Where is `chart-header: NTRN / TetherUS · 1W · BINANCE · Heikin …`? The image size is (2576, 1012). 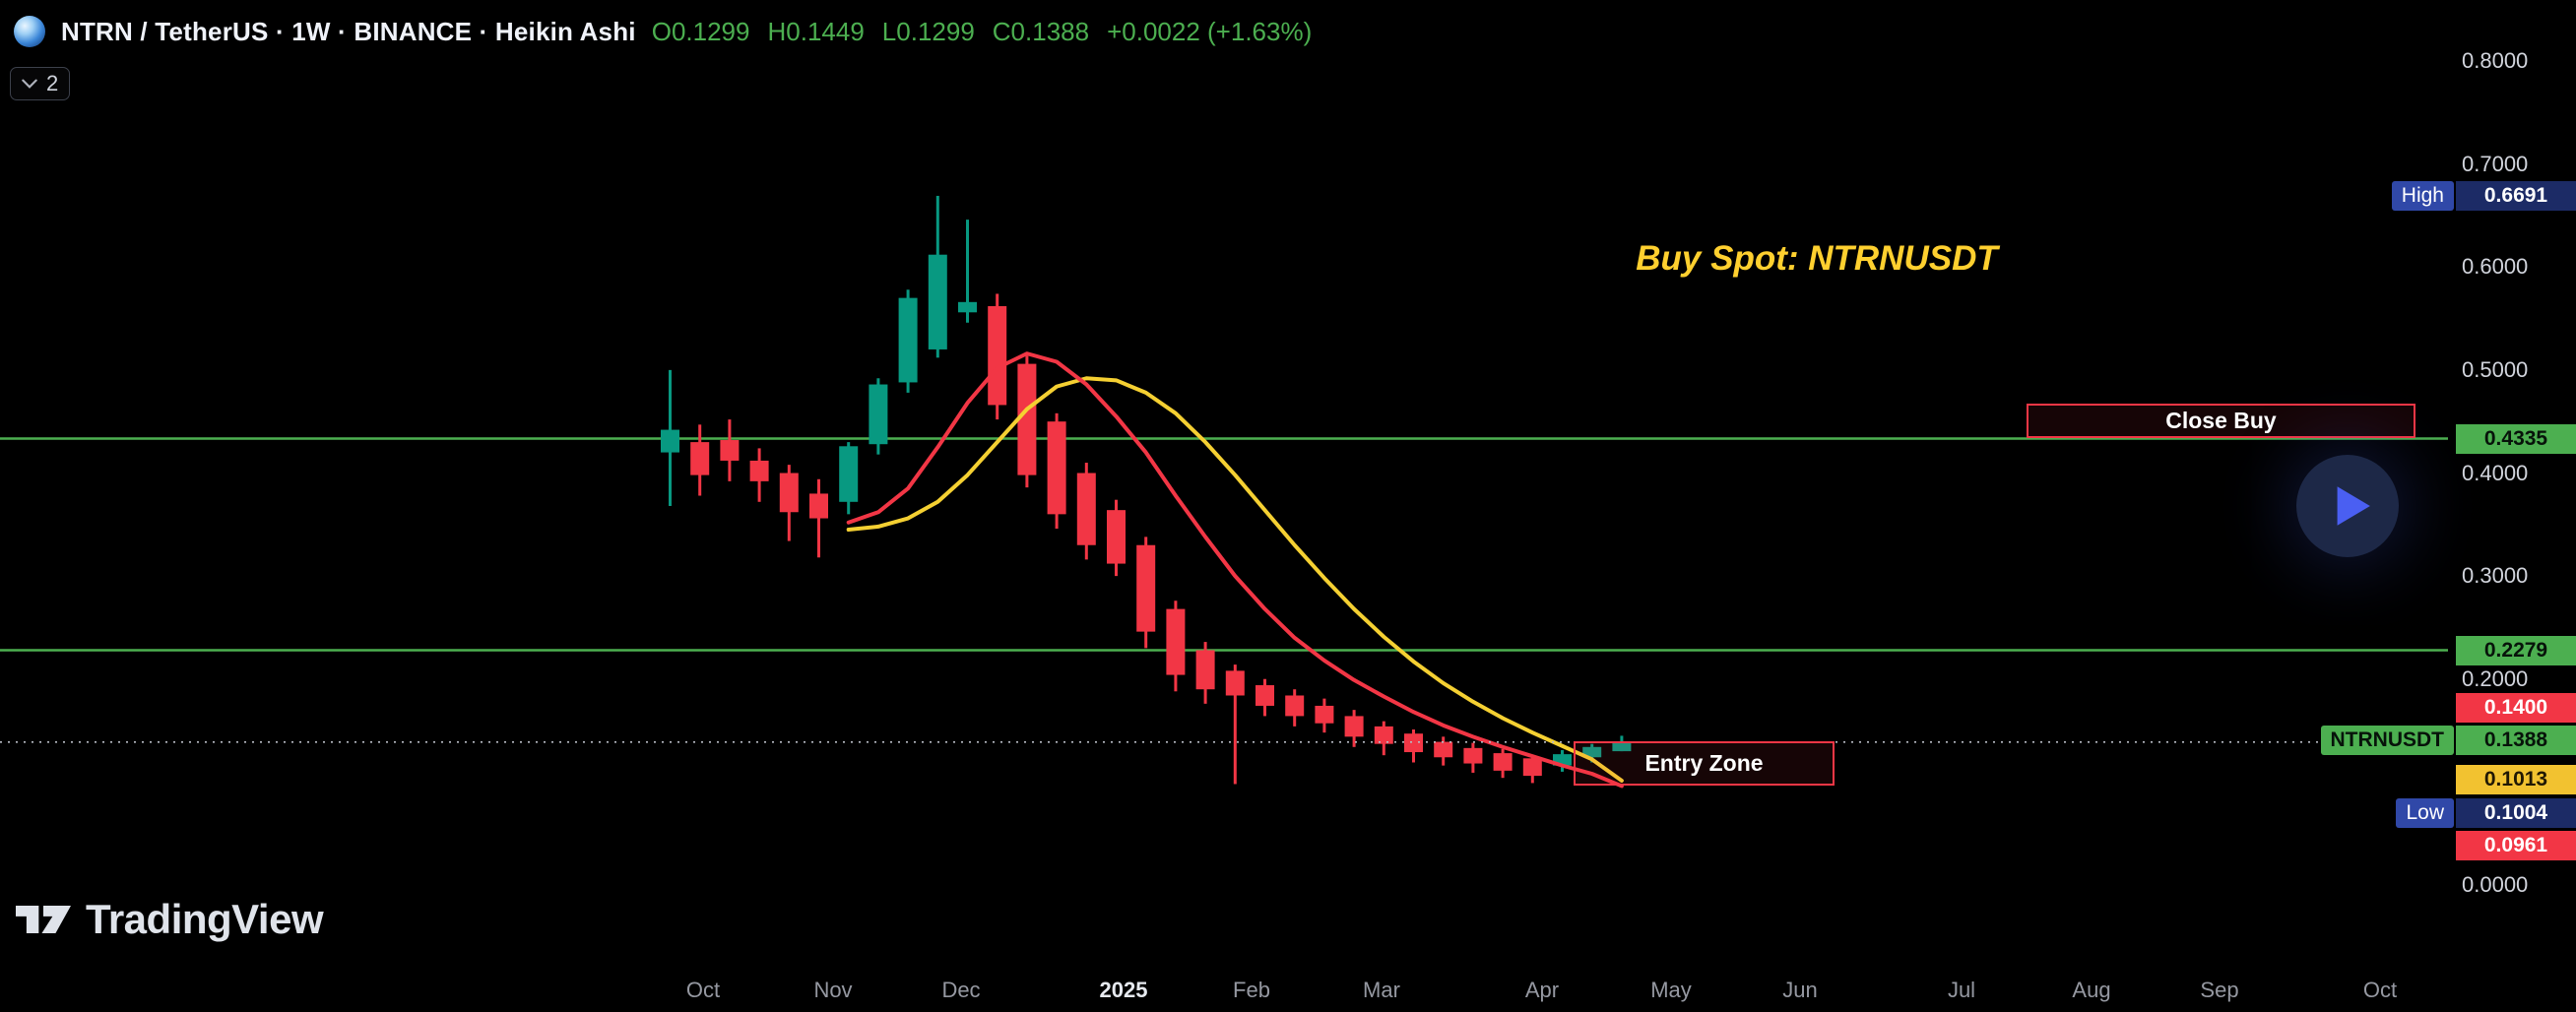
chart-header: NTRN / TetherUS · 1W · BINANCE · Heikin … is located at coordinates (663, 31).